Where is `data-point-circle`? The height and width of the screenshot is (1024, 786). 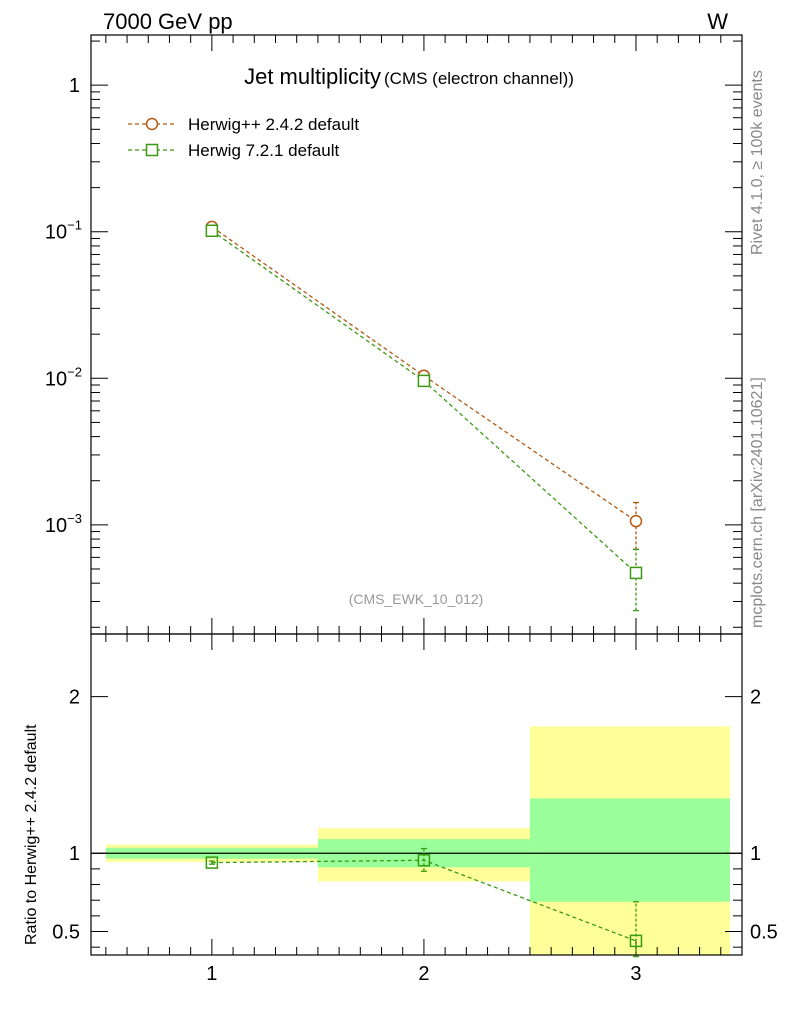 data-point-circle is located at coordinates (636, 521).